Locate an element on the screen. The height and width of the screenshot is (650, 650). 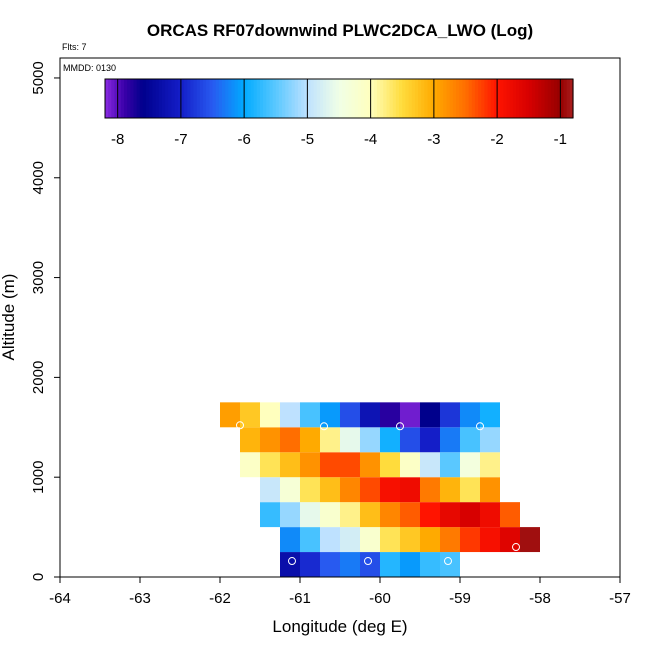
x-tick-label: -59 is located at coordinates (460, 598).